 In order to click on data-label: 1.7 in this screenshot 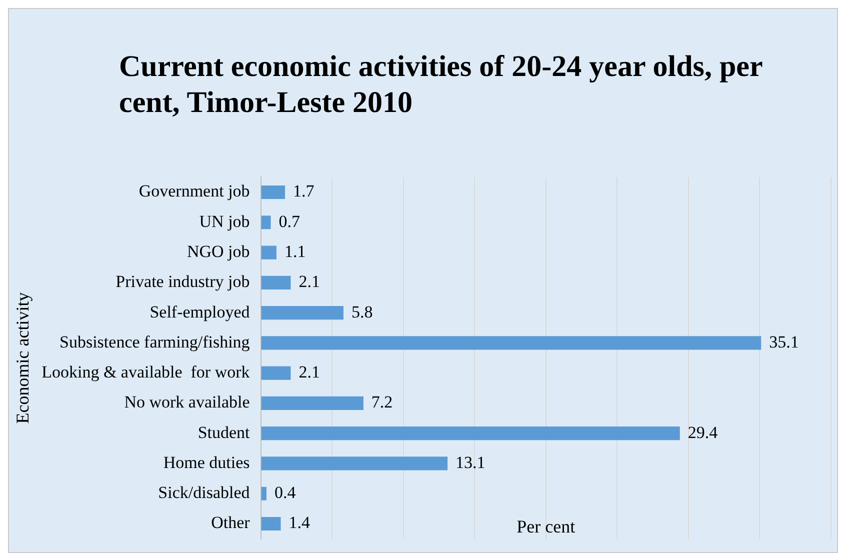, I will do `click(304, 191)`.